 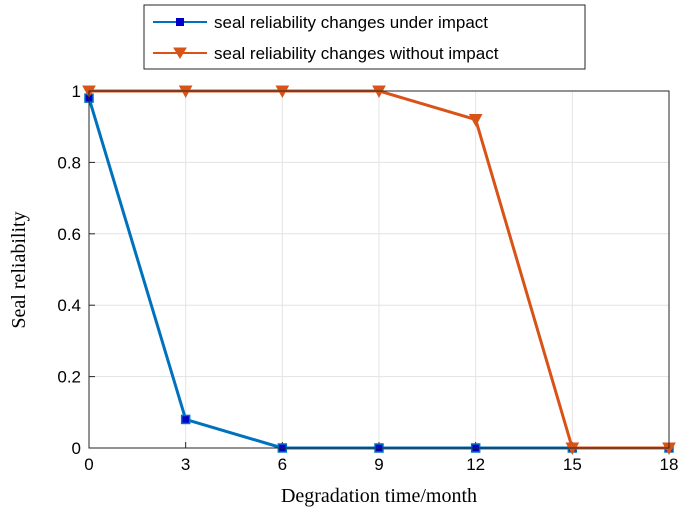 I want to click on x-tick-labels: 0 3 6 9 12 15 18, so click(x=381, y=464).